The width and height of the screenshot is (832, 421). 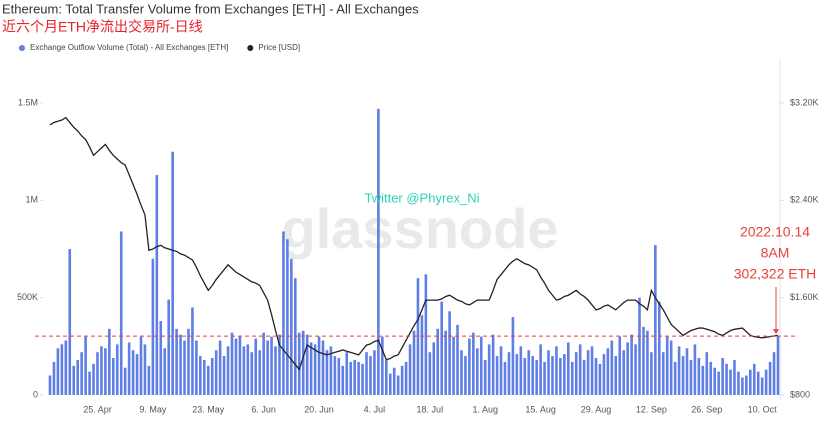 What do you see at coordinates (596, 409) in the screenshot?
I see `x-tick-label: 29. Aug` at bounding box center [596, 409].